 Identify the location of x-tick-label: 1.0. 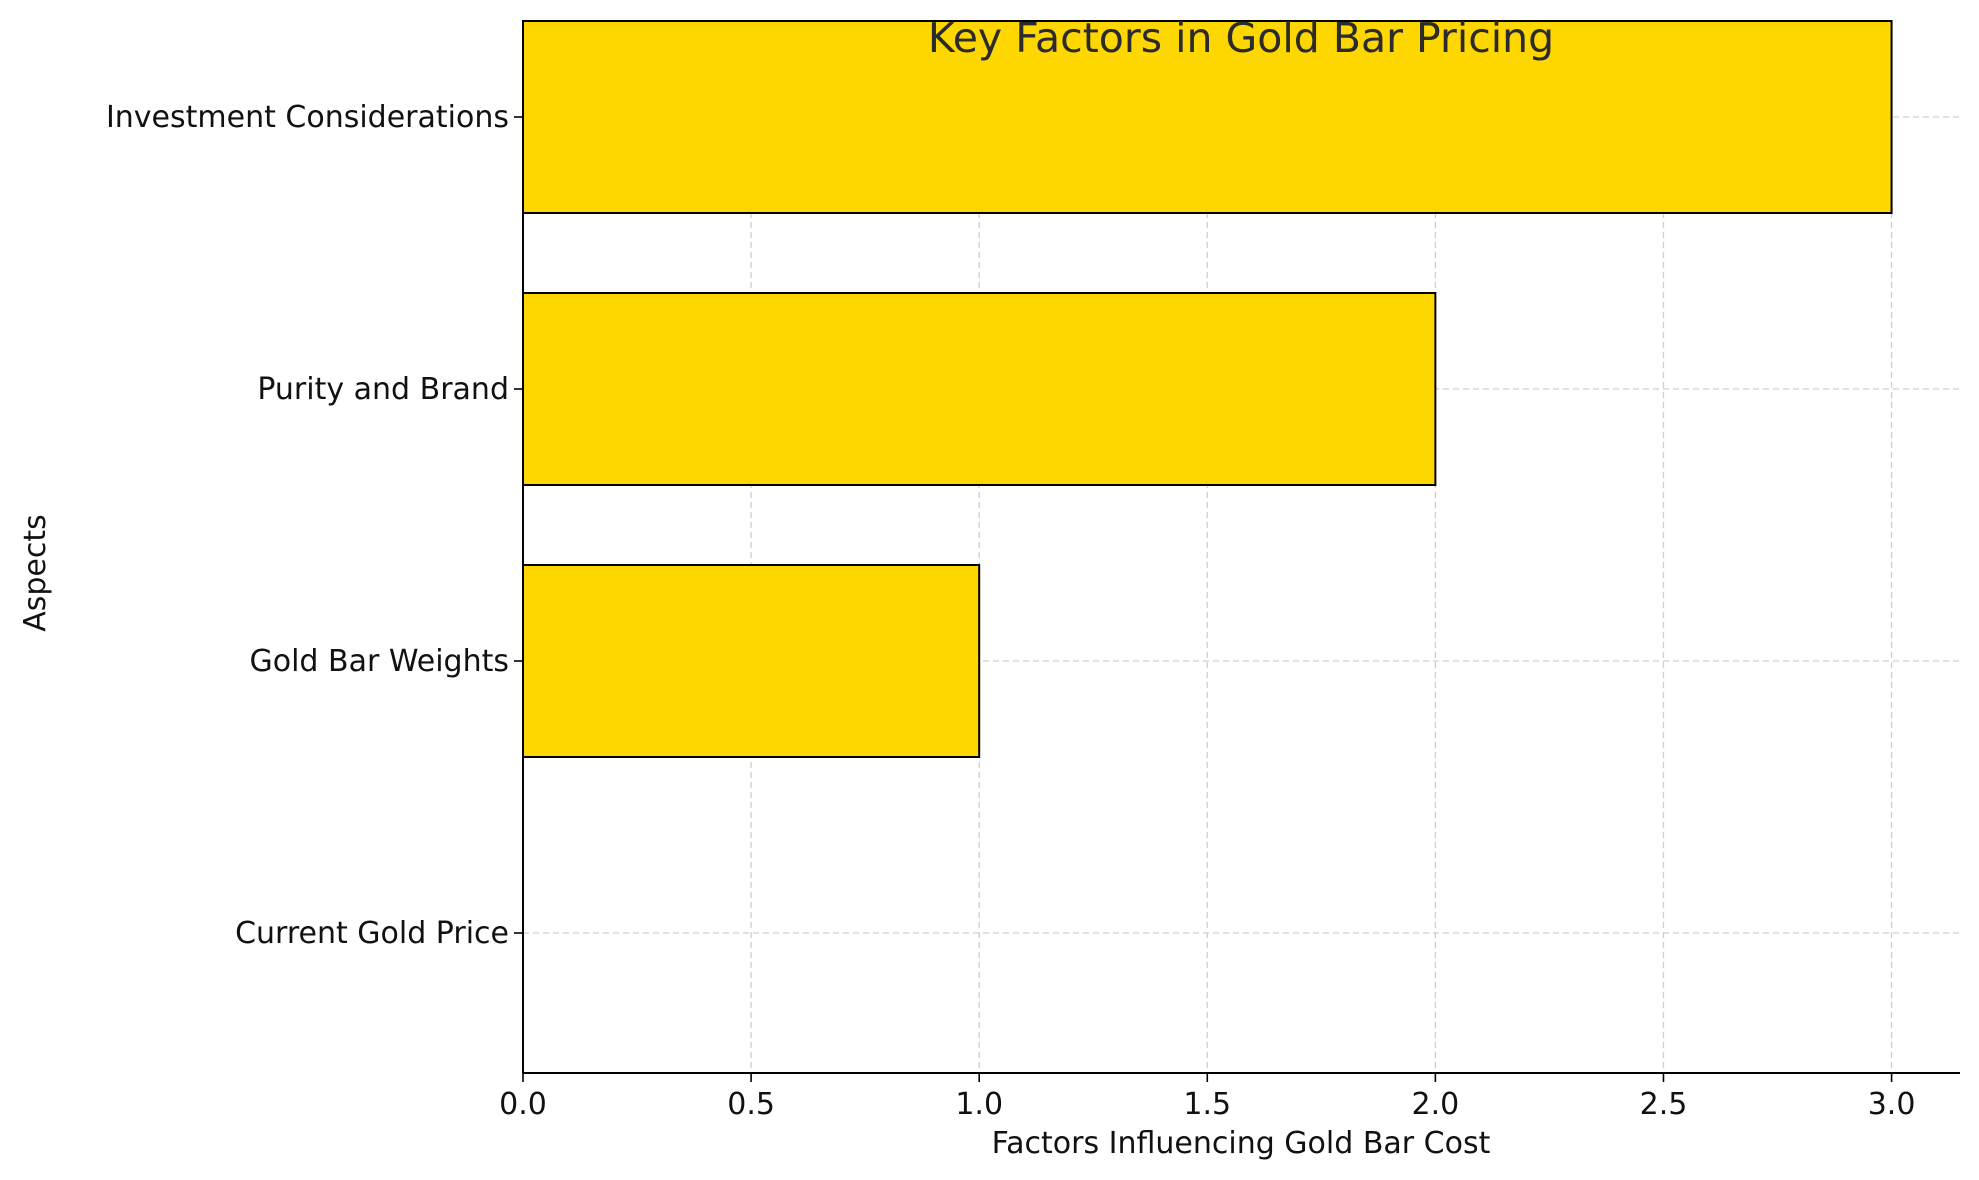
(979, 1104).